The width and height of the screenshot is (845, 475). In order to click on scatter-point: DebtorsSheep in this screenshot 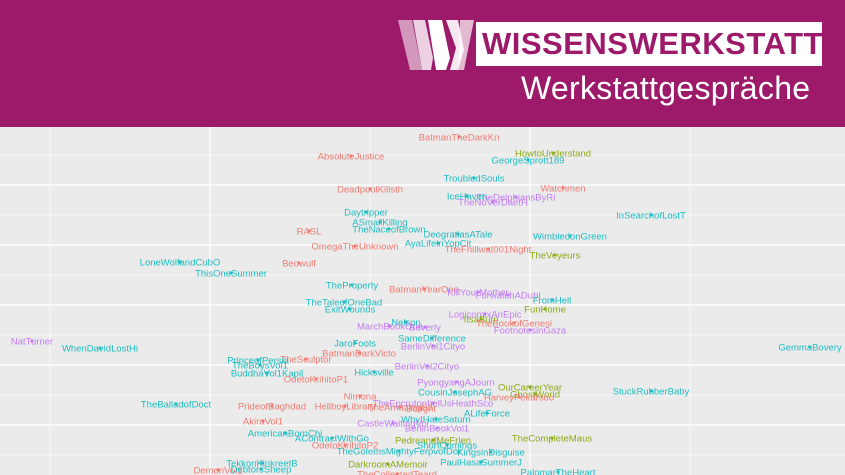, I will do `click(261, 470)`.